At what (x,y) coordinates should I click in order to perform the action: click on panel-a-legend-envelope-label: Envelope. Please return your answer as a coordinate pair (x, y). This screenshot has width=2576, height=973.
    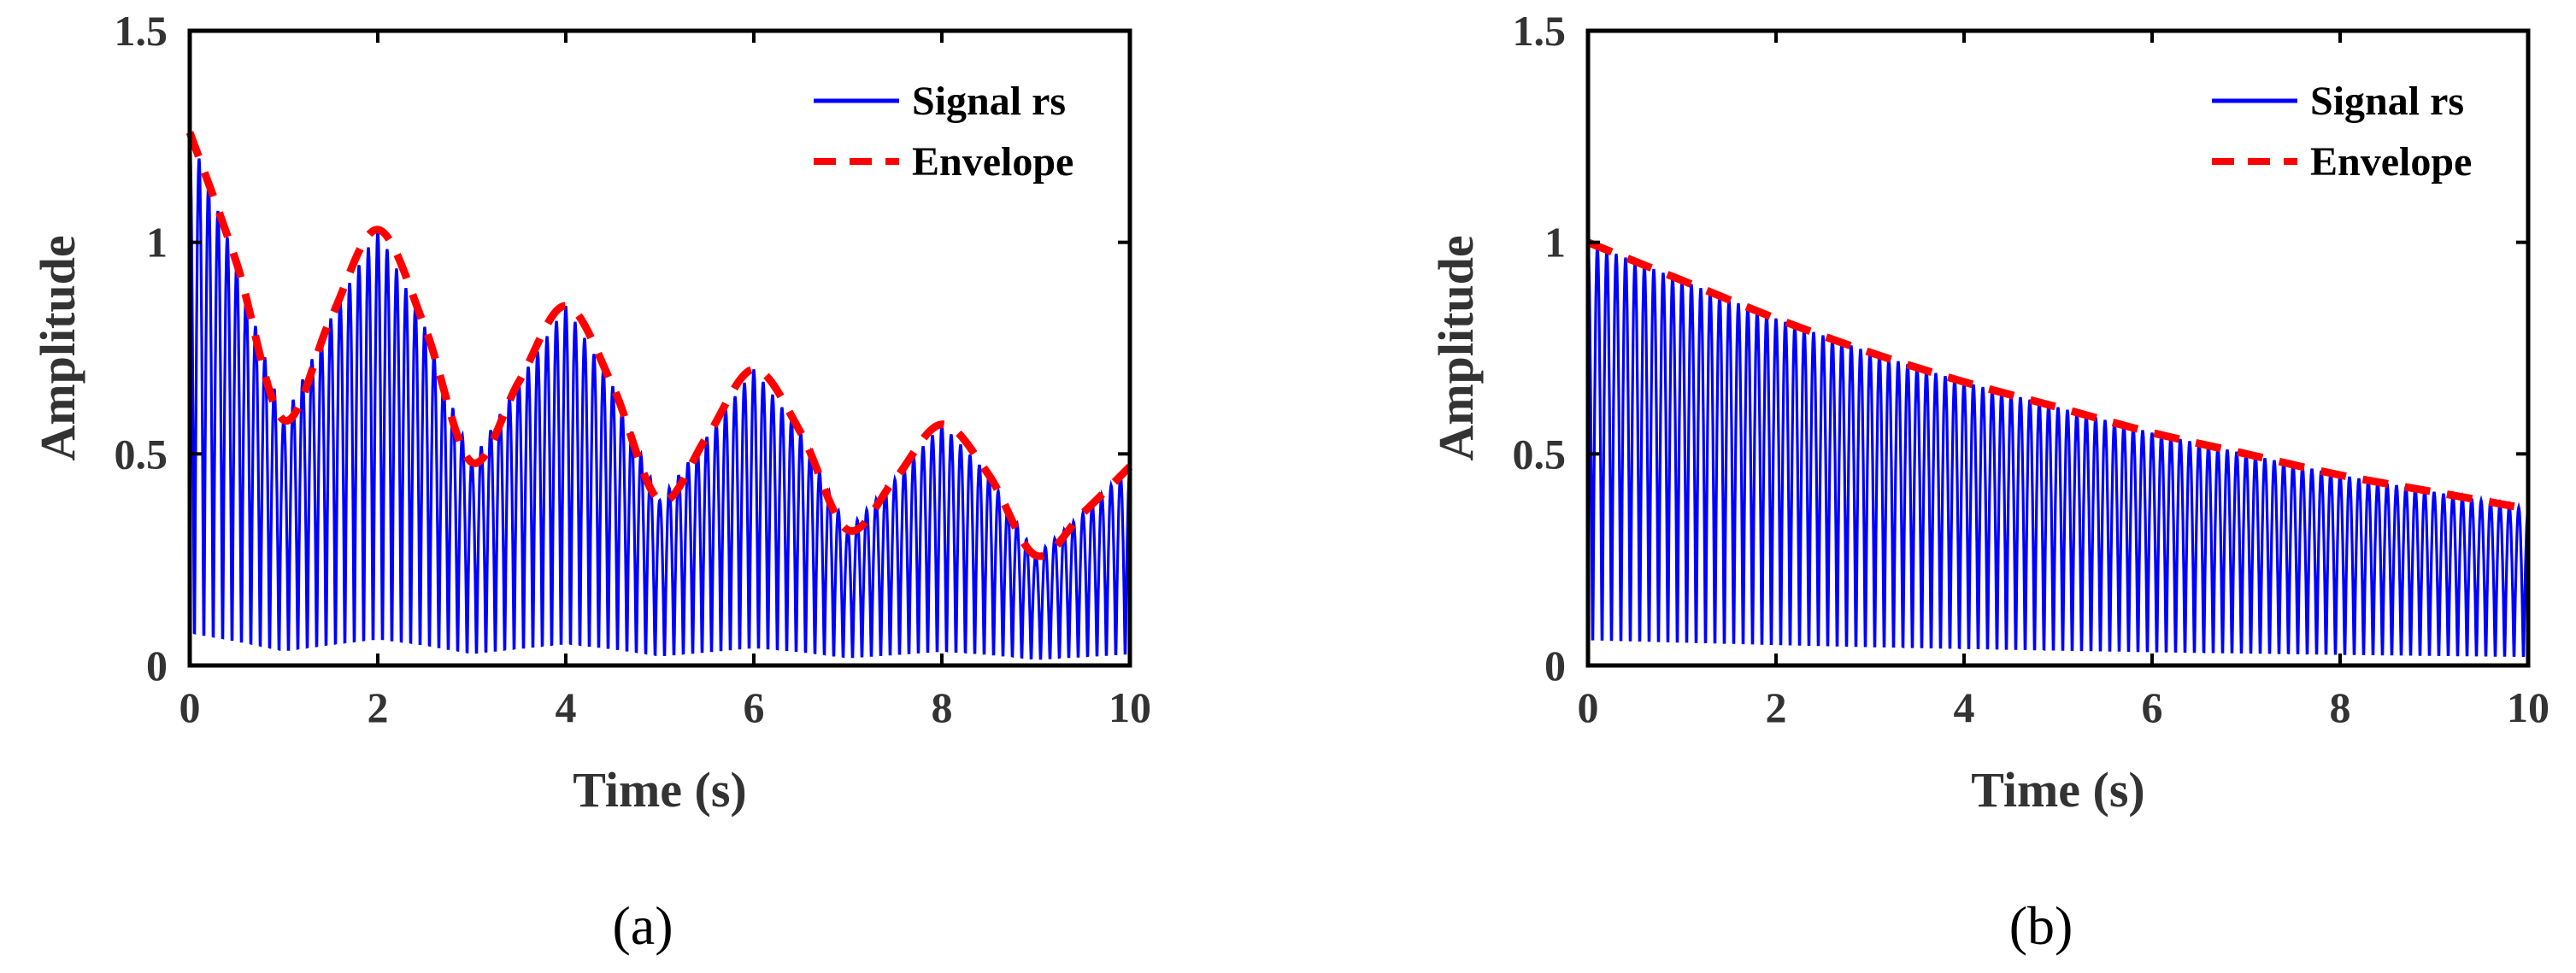
    Looking at the image, I should click on (992, 162).